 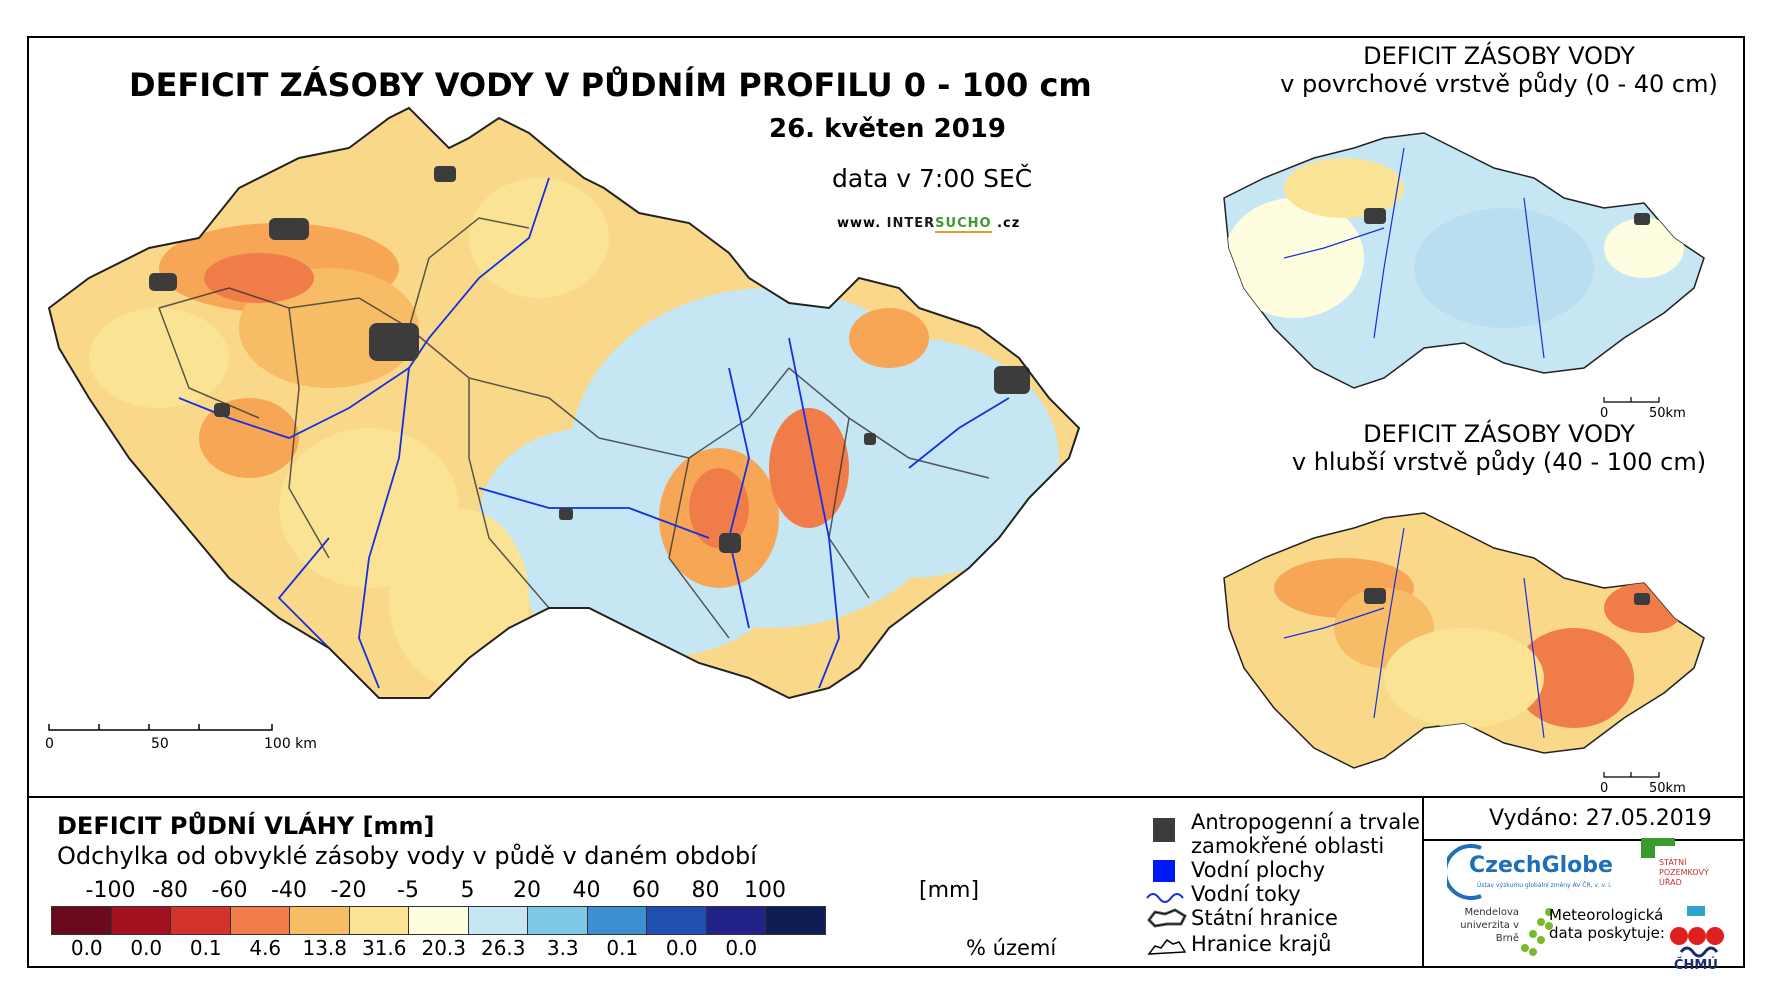 What do you see at coordinates (1607, 924) in the screenshot?
I see `meteo-data-label: Meteorologická data poskytuje:` at bounding box center [1607, 924].